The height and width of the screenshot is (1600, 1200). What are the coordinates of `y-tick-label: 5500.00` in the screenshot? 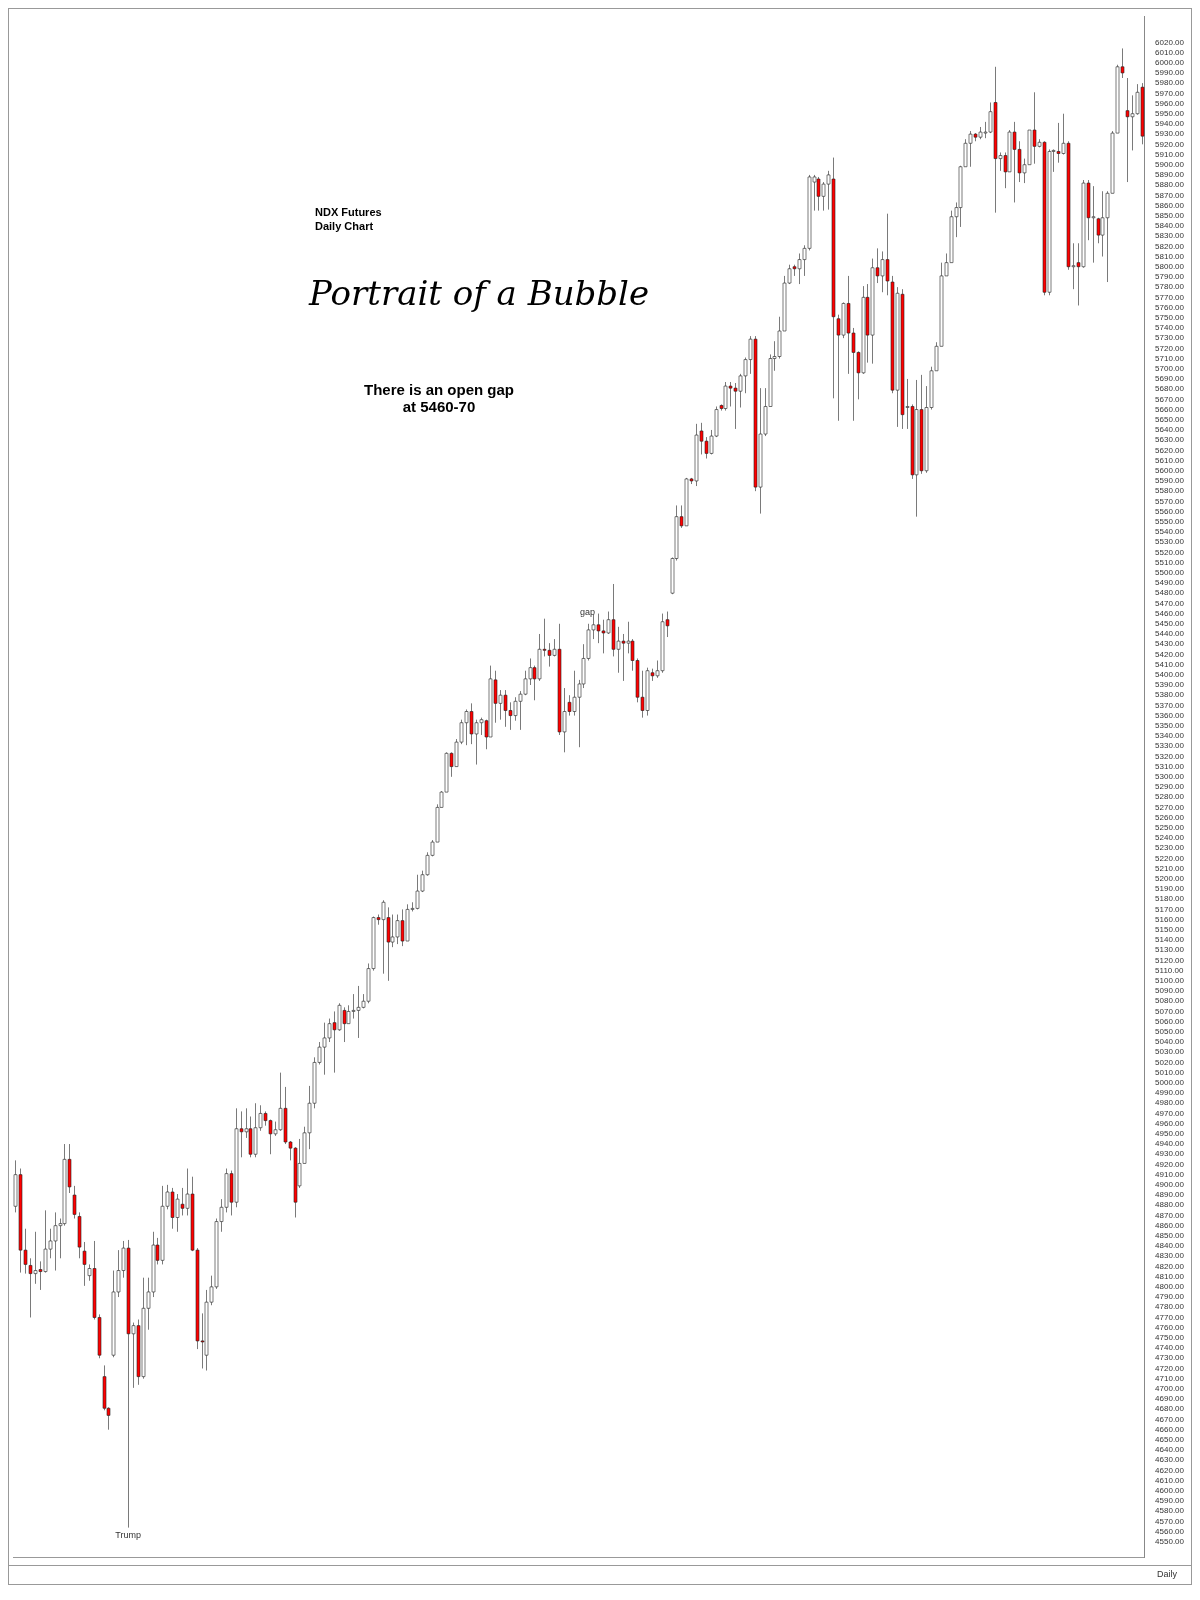 It's located at (1170, 572).